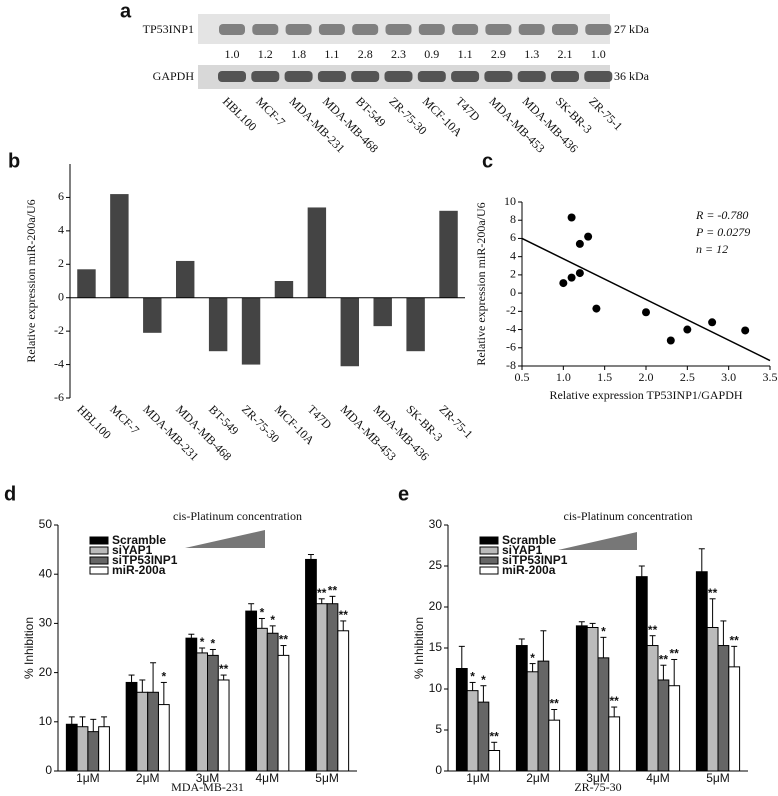  What do you see at coordinates (563, 377) in the screenshot?
I see `x-tick-label: 1.0` at bounding box center [563, 377].